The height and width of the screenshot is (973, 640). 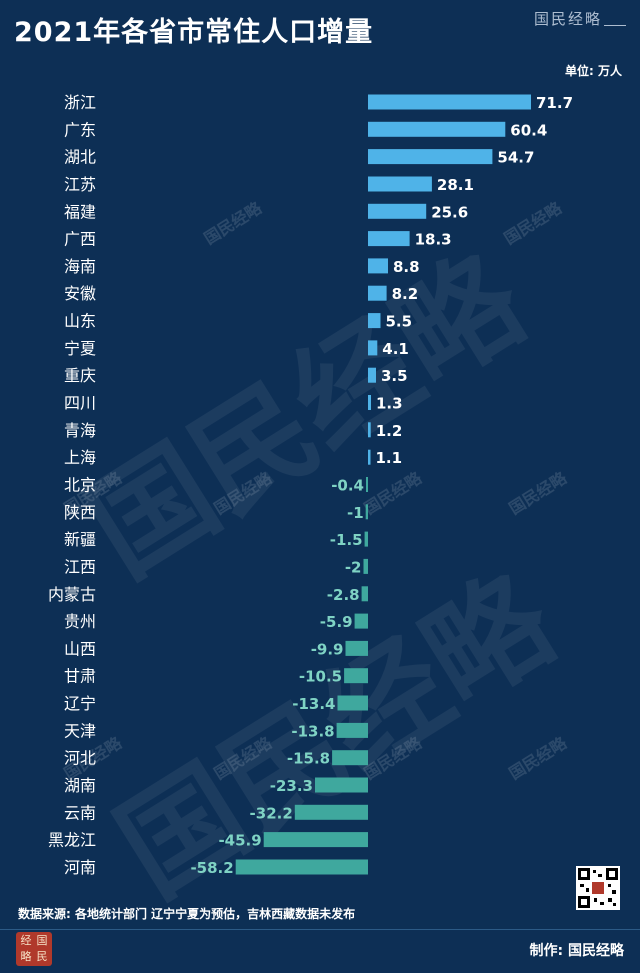 I want to click on value-label: -32.2, so click(x=271, y=813).